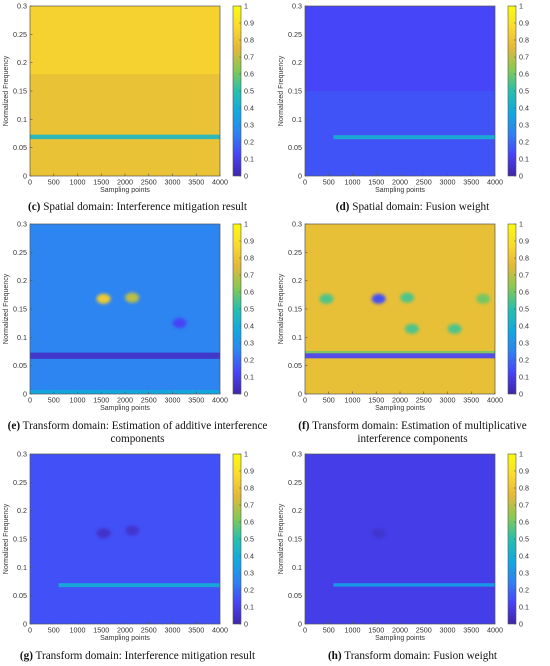 This screenshot has height=666, width=550. I want to click on caption-letter-c: (c), so click(34, 207).